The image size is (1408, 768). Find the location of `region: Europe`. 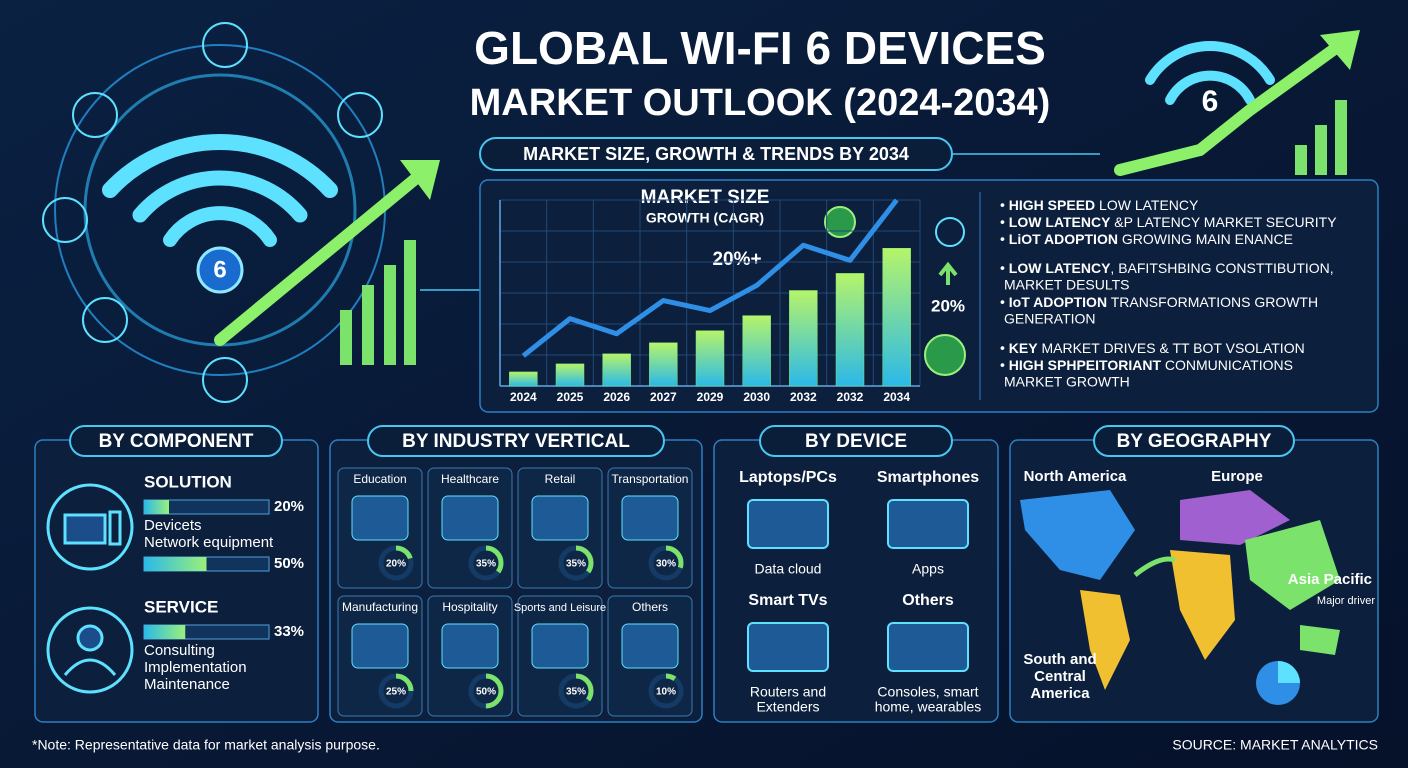

region: Europe is located at coordinates (1237, 476).